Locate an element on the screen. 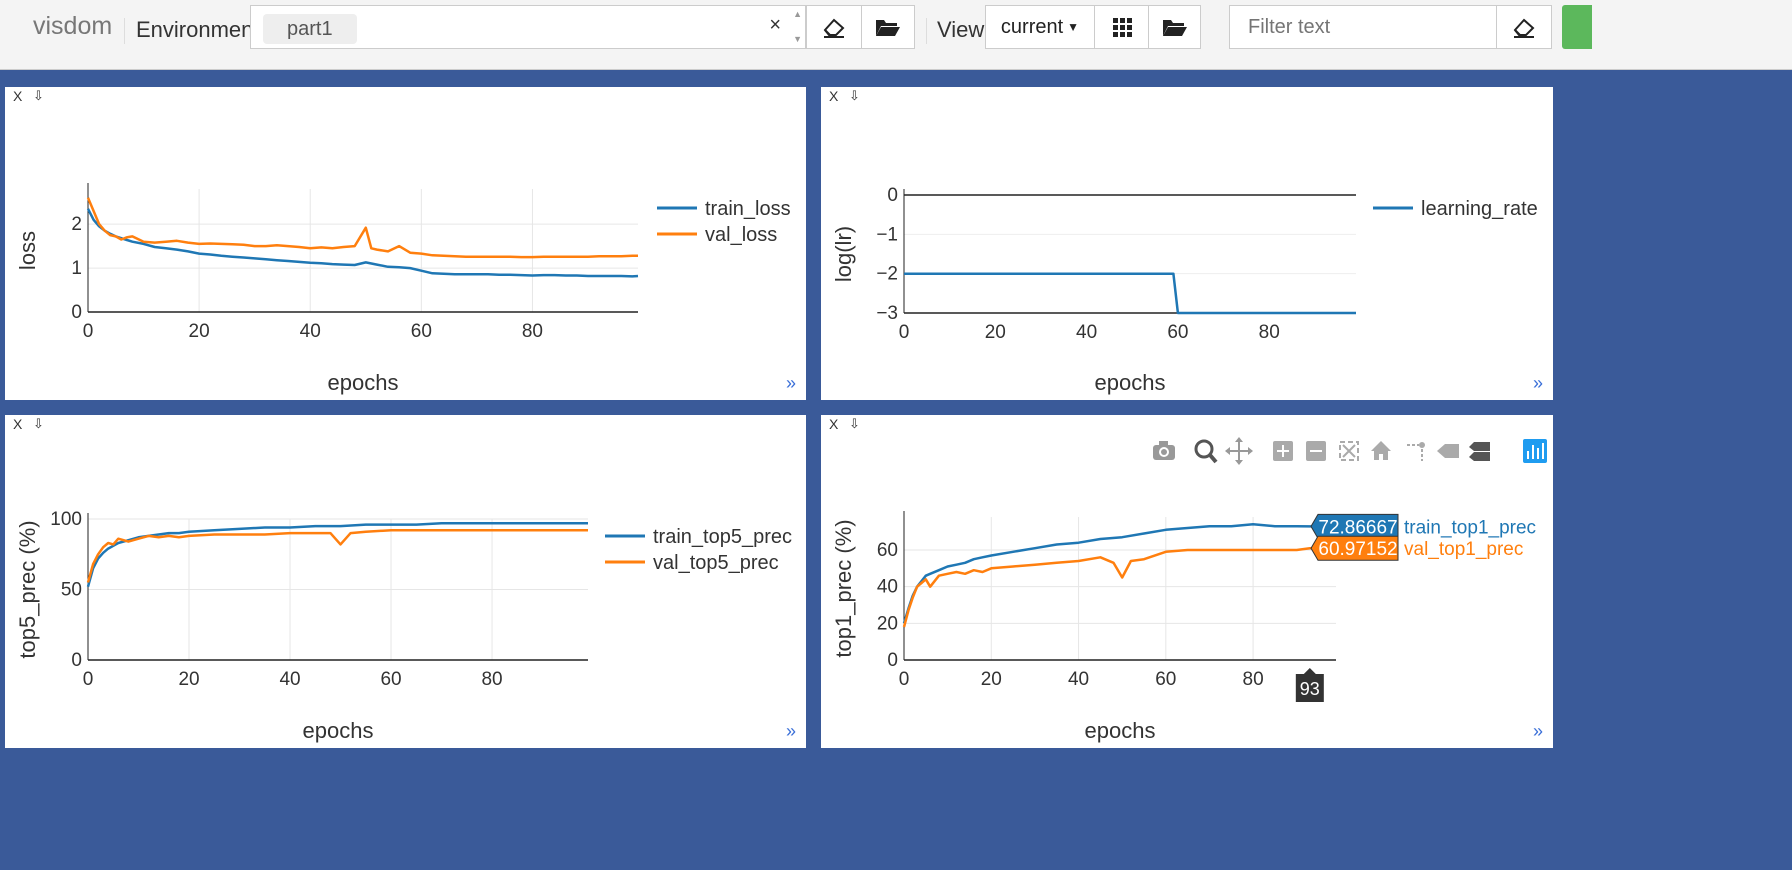 This screenshot has height=870, width=1792. clear-filter-button is located at coordinates (1524, 27).